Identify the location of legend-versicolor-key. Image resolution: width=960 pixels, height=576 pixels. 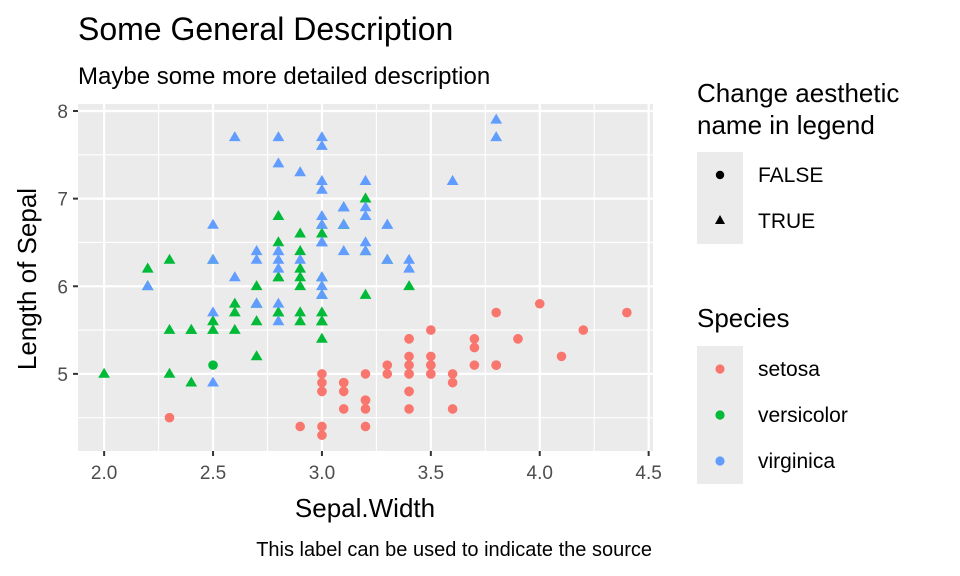
(720, 415).